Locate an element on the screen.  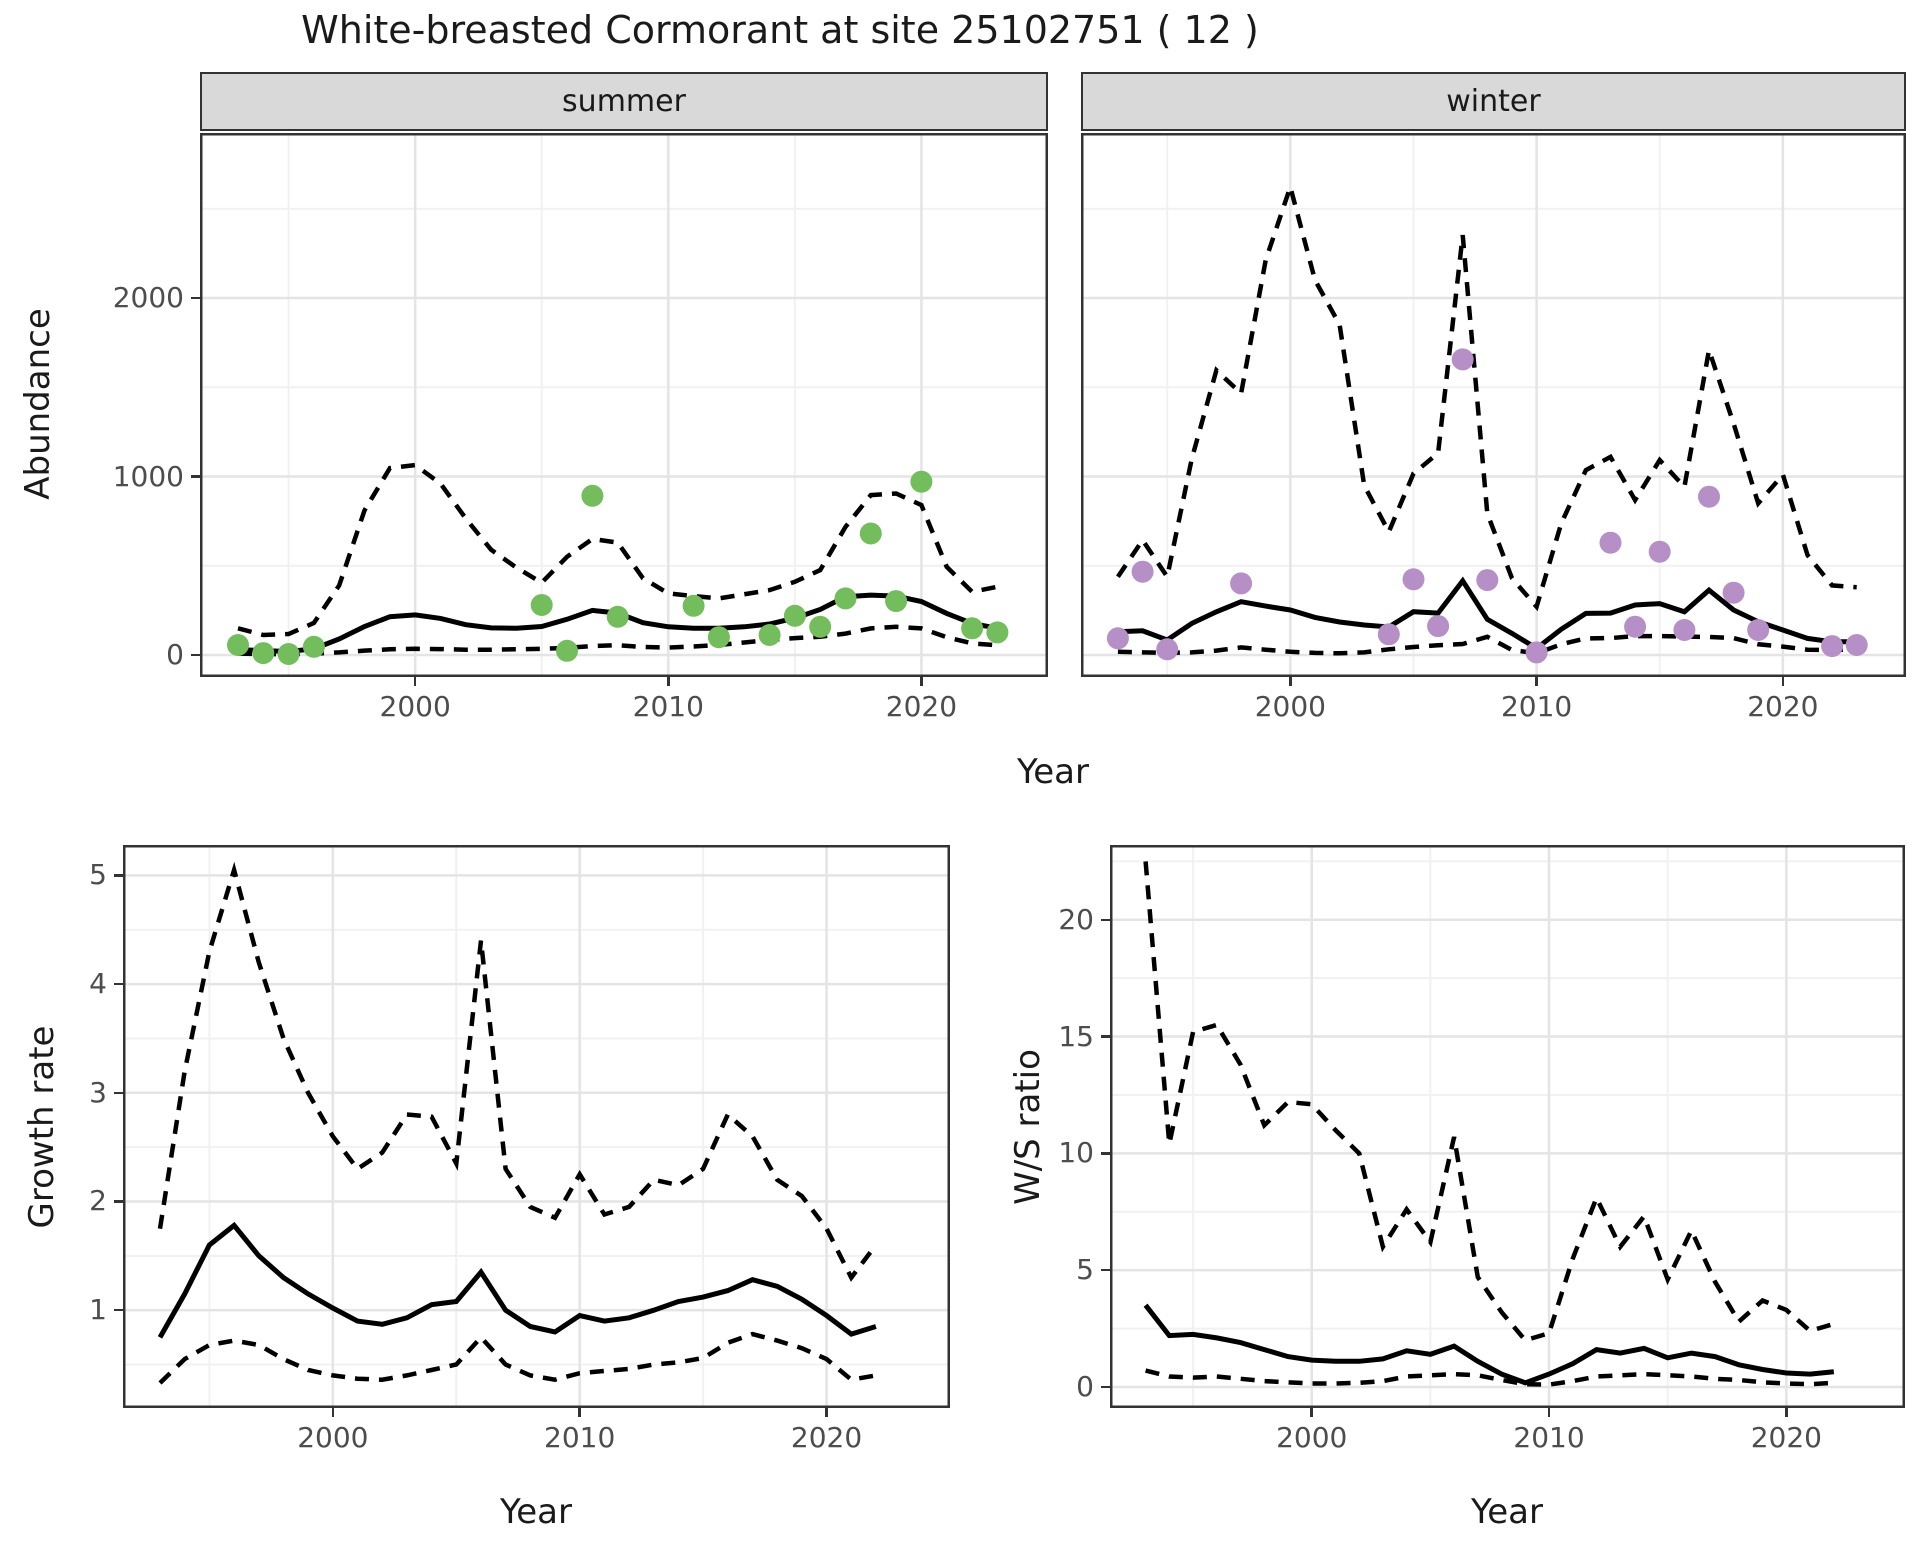
panel-background is located at coordinates (1507, 1126).